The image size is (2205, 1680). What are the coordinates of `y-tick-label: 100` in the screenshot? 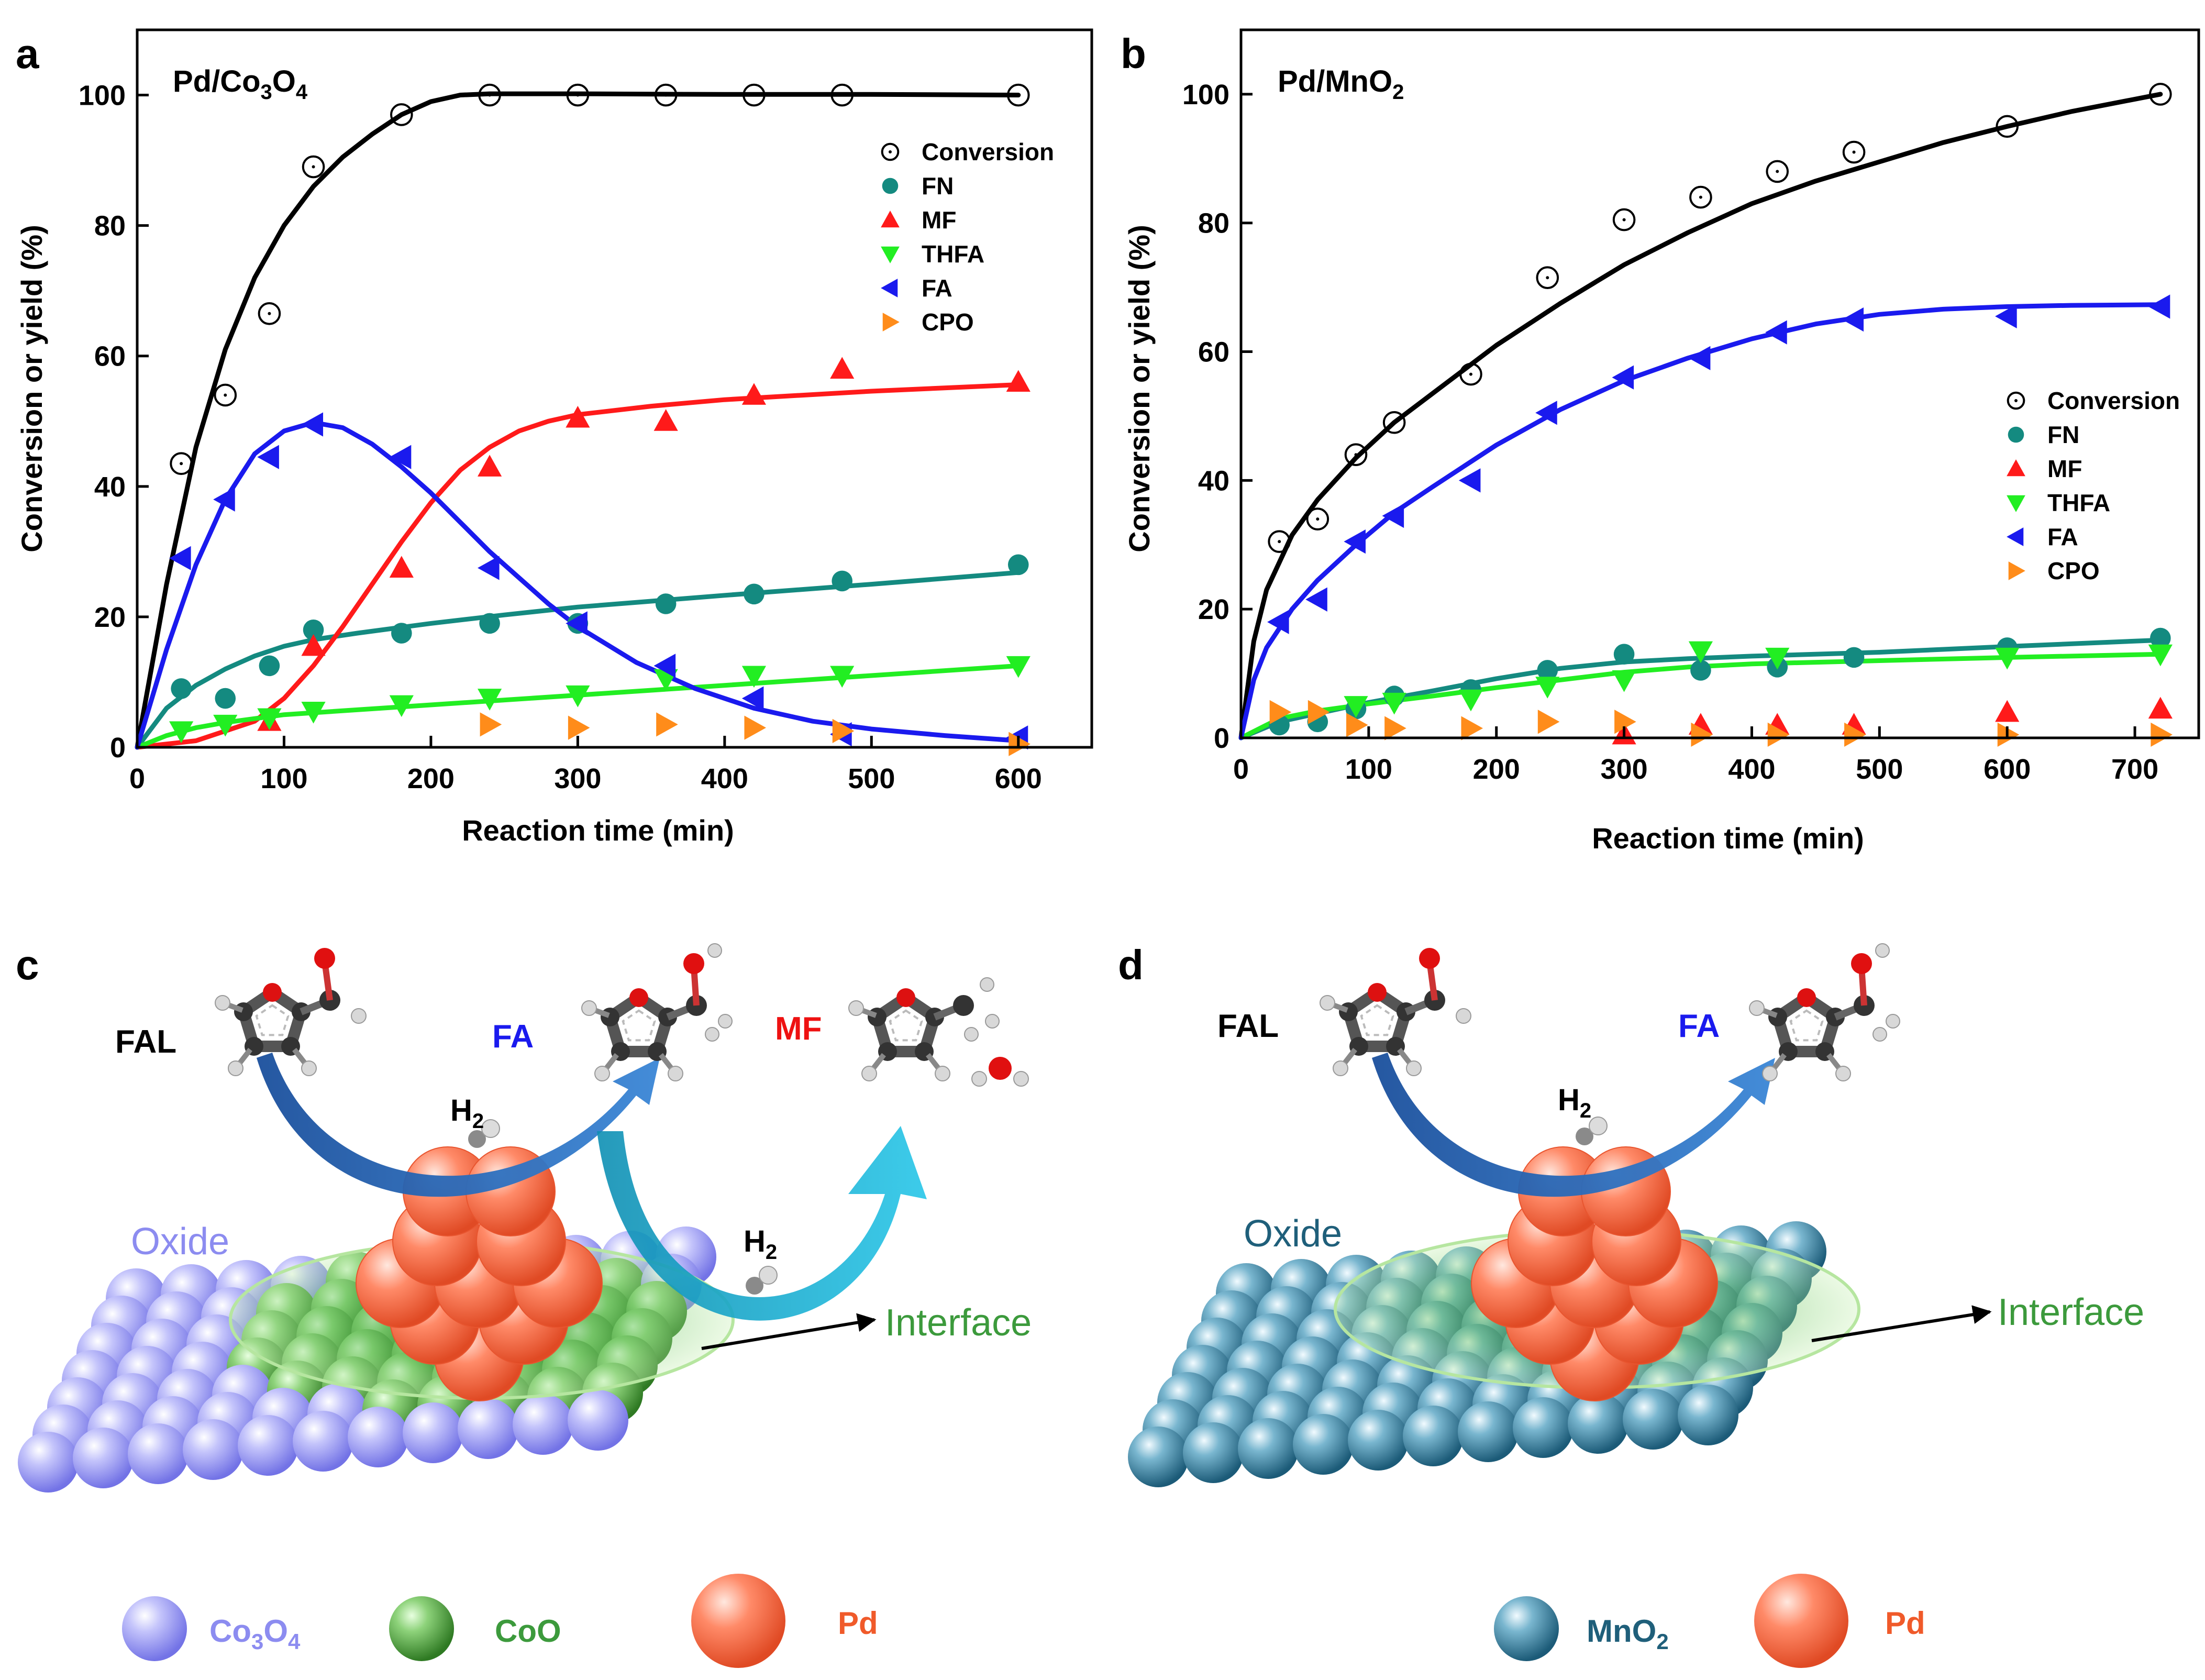 It's located at (1205, 95).